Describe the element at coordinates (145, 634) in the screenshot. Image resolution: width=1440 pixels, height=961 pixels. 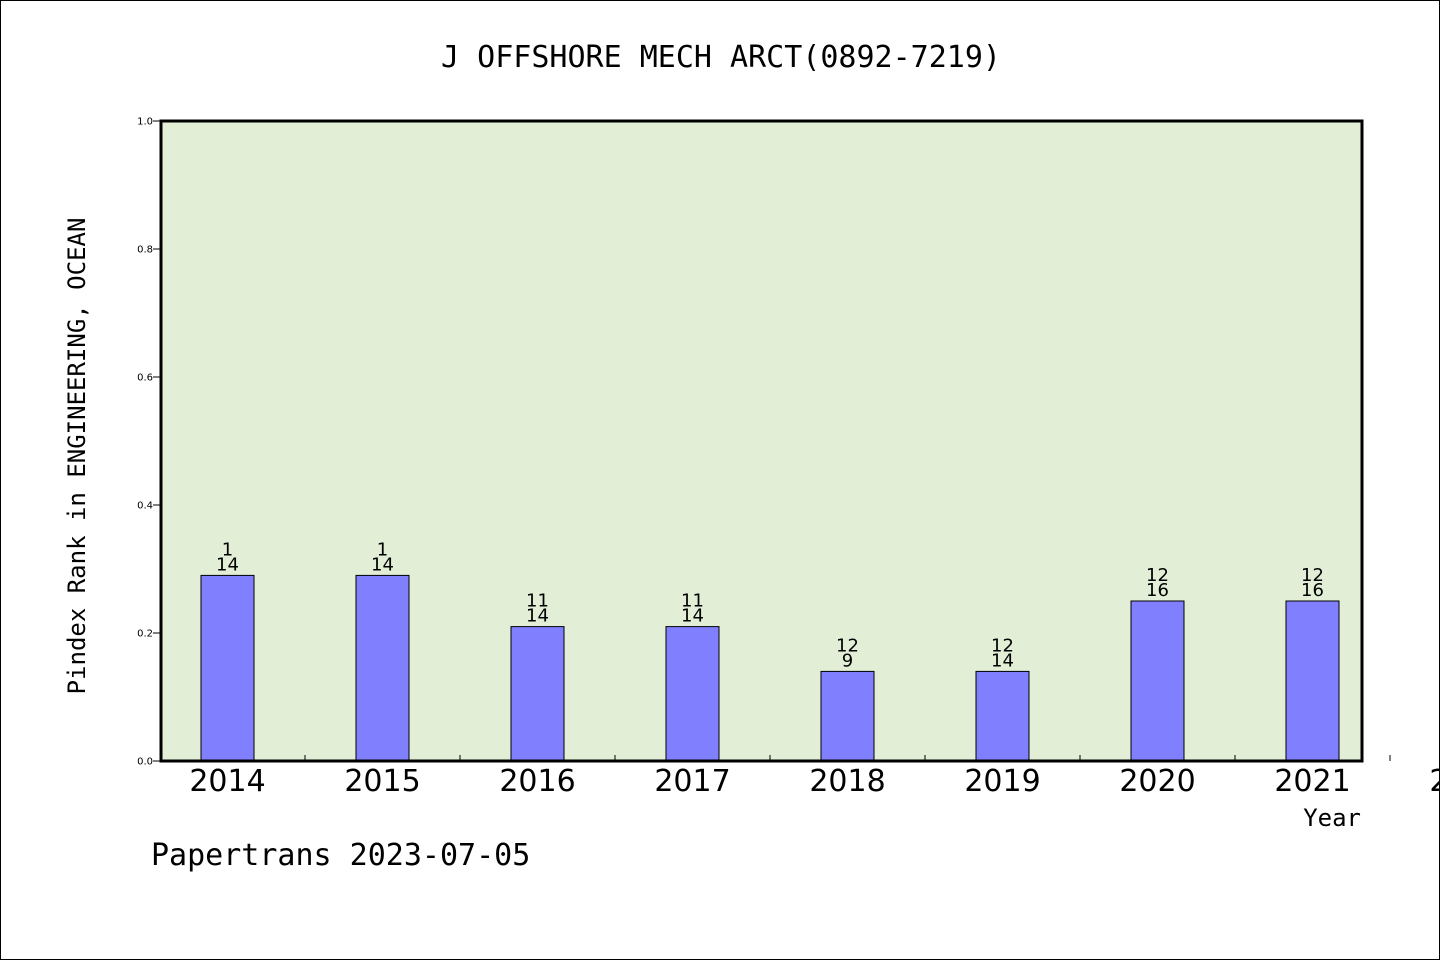
I see `y-tick-label: 0.2` at that location.